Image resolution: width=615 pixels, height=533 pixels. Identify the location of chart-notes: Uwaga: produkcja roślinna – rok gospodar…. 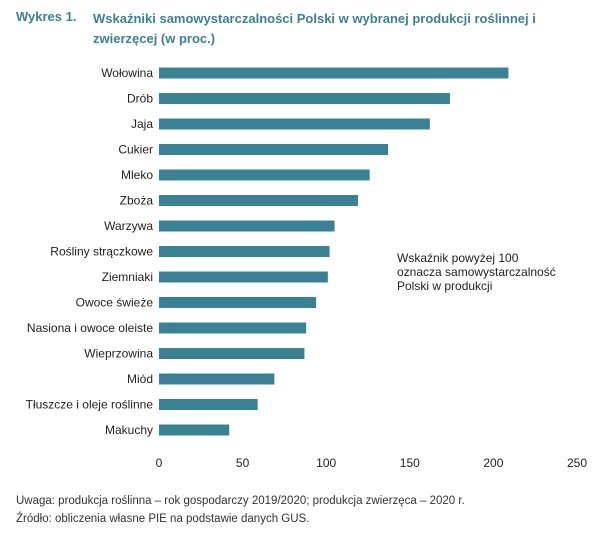
(240, 510).